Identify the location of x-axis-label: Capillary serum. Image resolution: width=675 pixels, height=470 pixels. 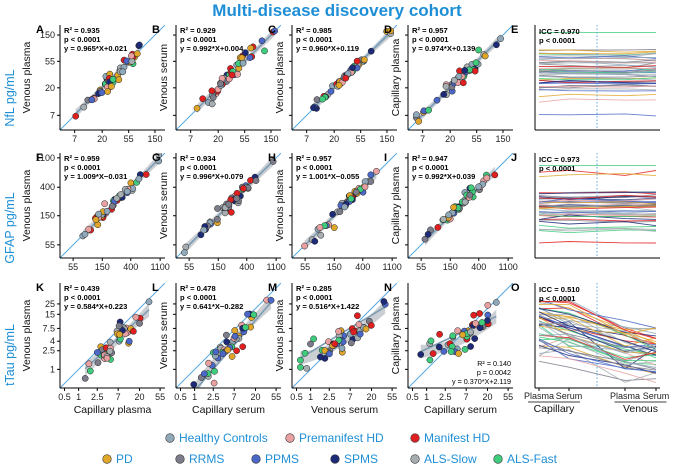
(460, 410).